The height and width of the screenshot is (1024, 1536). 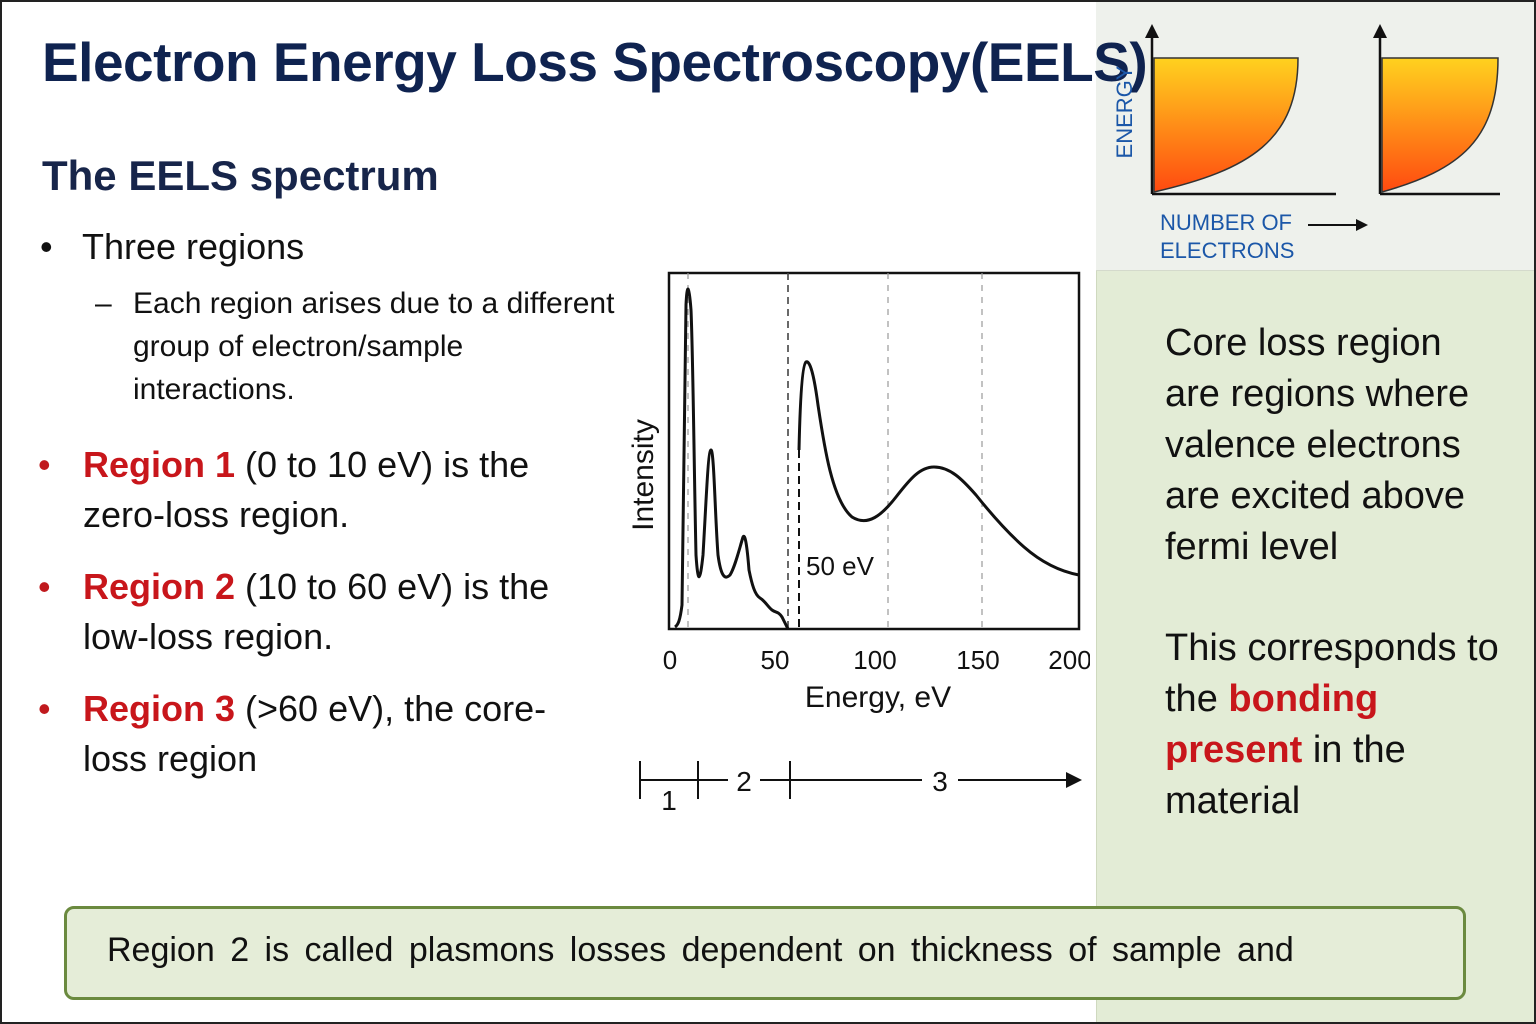 What do you see at coordinates (643, 475) in the screenshot?
I see `y-axis-label: Intensity` at bounding box center [643, 475].